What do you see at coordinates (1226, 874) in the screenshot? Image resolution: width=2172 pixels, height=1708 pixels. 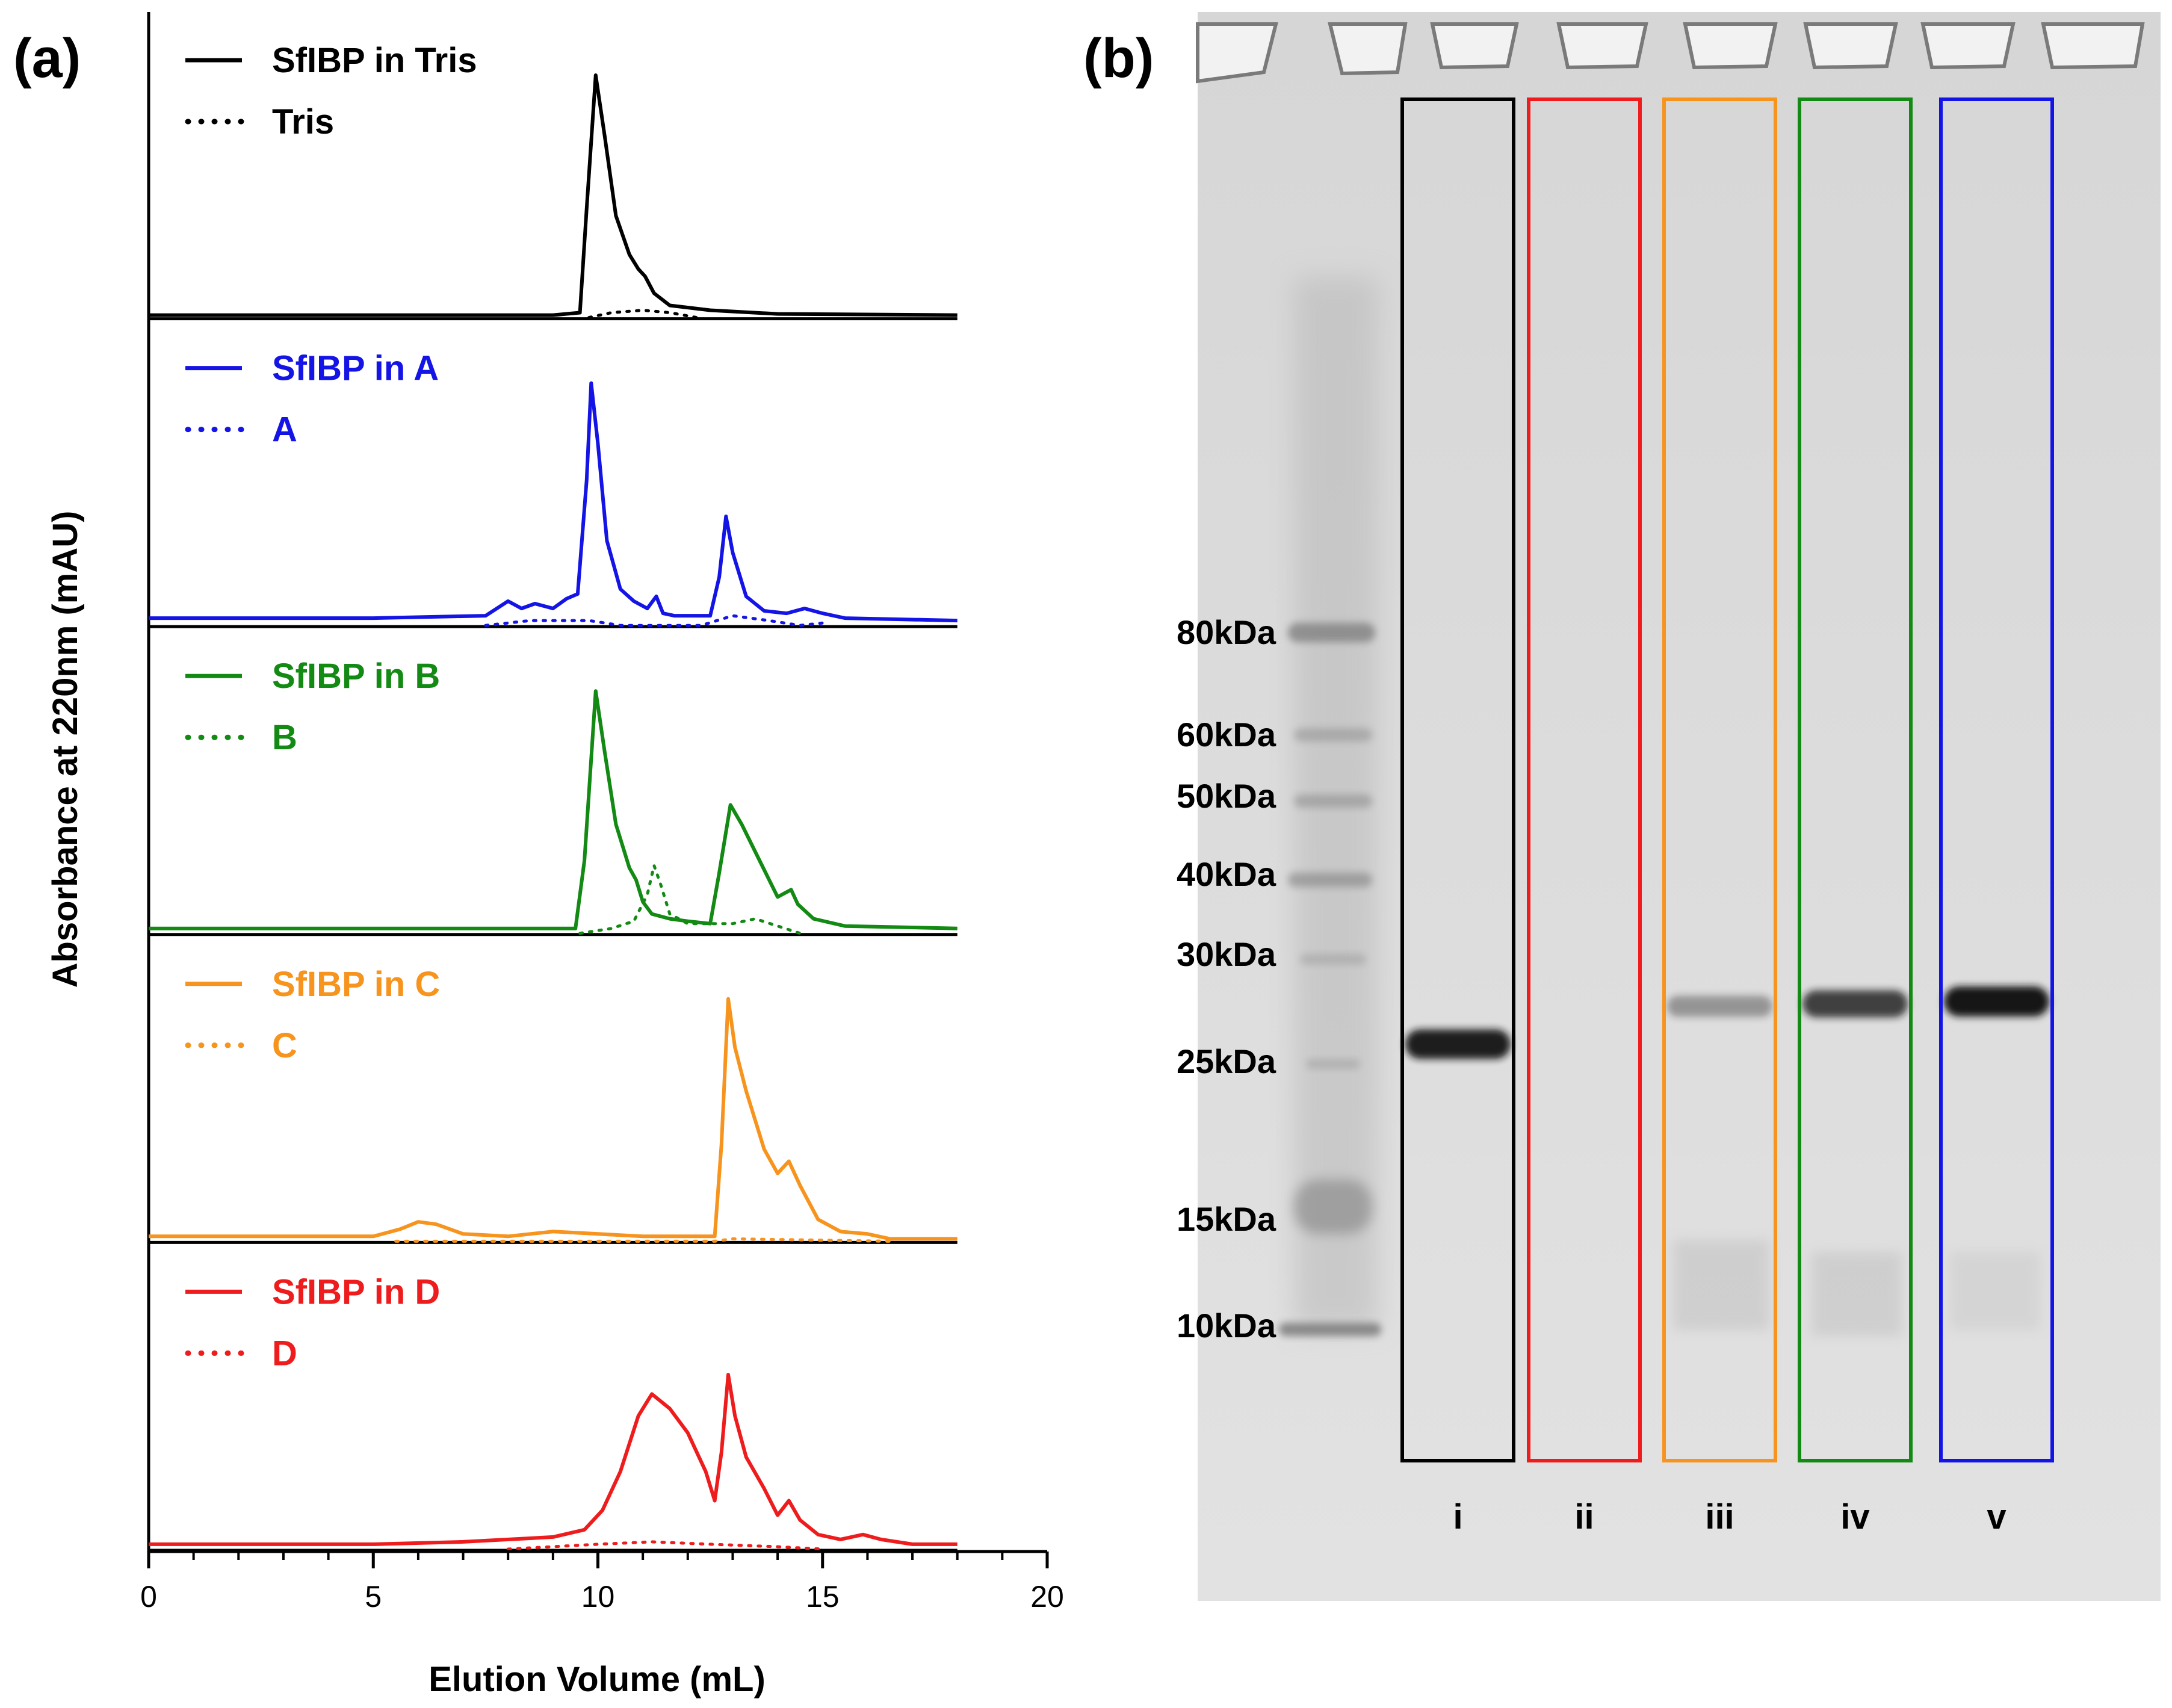 I see `marker-label: 40kDa` at bounding box center [1226, 874].